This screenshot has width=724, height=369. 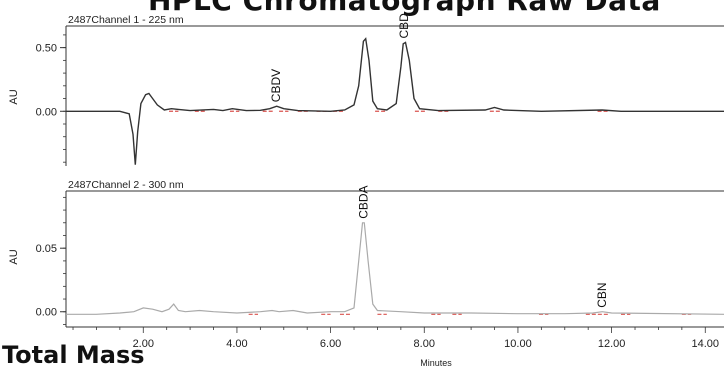 What do you see at coordinates (73, 355) in the screenshot?
I see `footer-title: Total Mass` at bounding box center [73, 355].